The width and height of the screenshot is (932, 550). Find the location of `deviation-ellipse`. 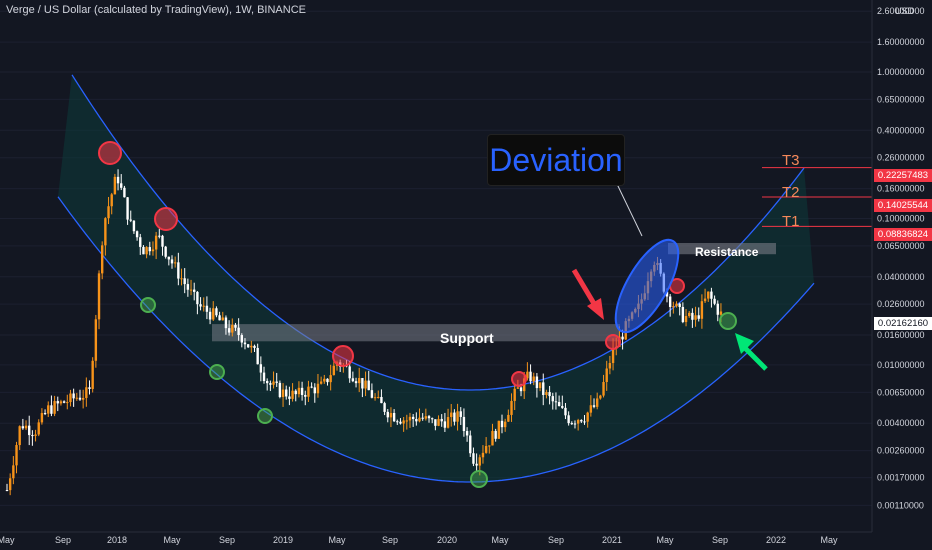

deviation-ellipse is located at coordinates (647, 286).